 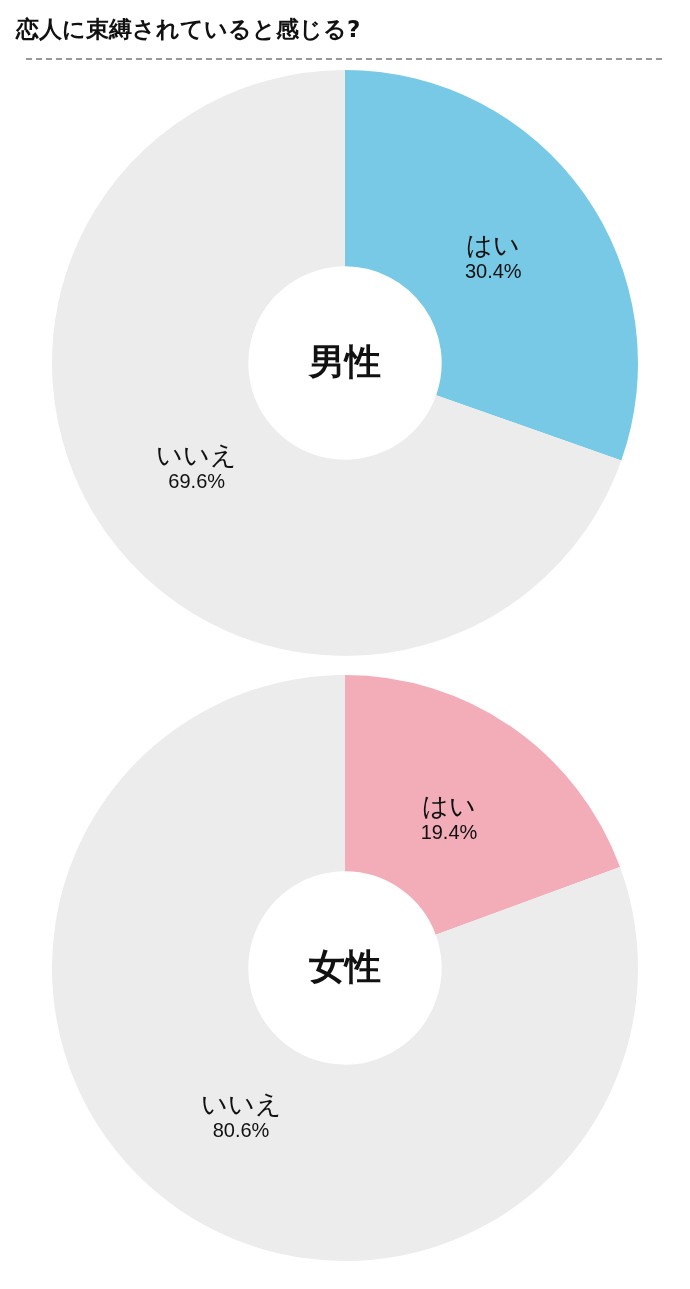 What do you see at coordinates (493, 271) in the screenshot?
I see `data-label: 30.4%` at bounding box center [493, 271].